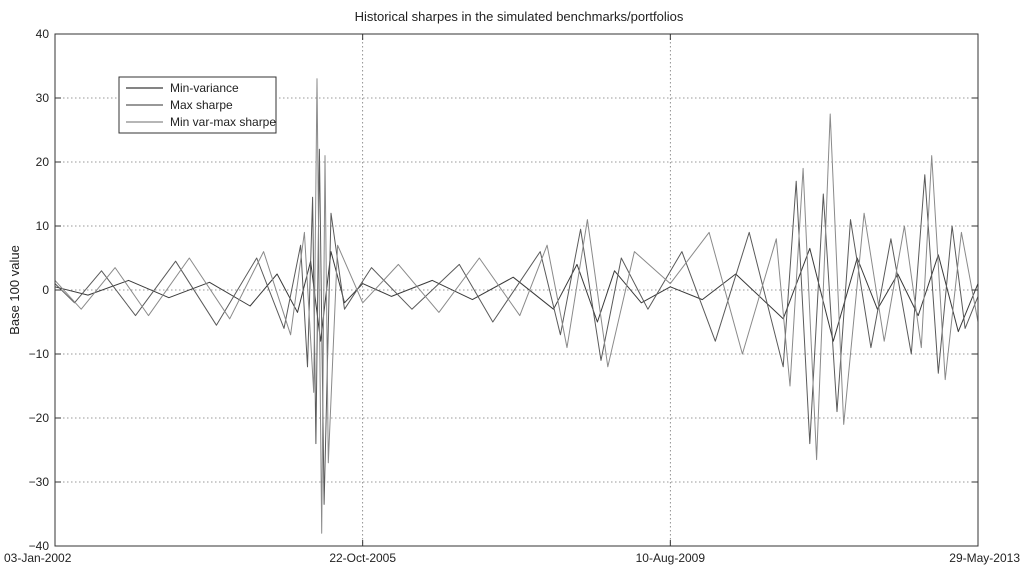 Image resolution: width=1024 pixels, height=568 pixels. What do you see at coordinates (43, 34) in the screenshot?
I see `y-tick-label: 40` at bounding box center [43, 34].